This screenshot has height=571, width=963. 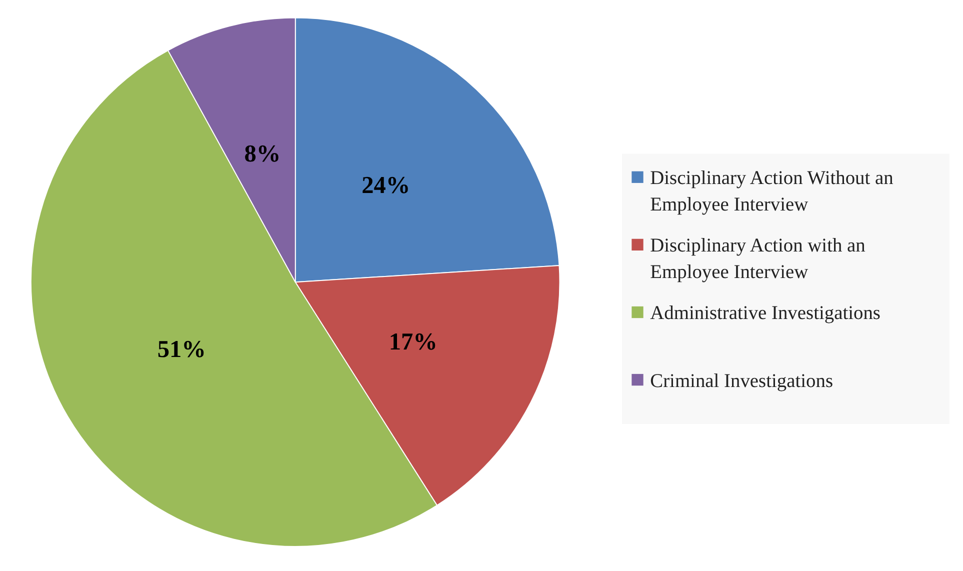 What do you see at coordinates (765, 313) in the screenshot?
I see `legend-label: Administrative Investigations` at bounding box center [765, 313].